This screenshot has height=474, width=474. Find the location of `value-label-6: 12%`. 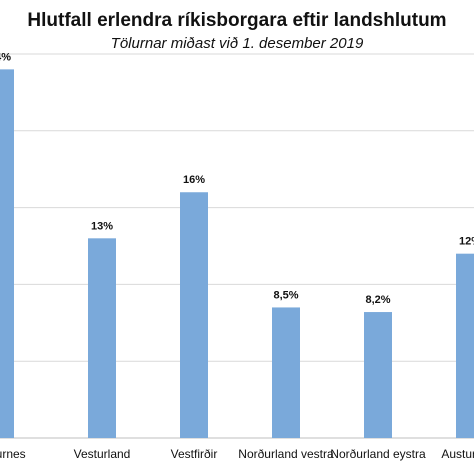

value-label-6: 12% is located at coordinates (466, 242).